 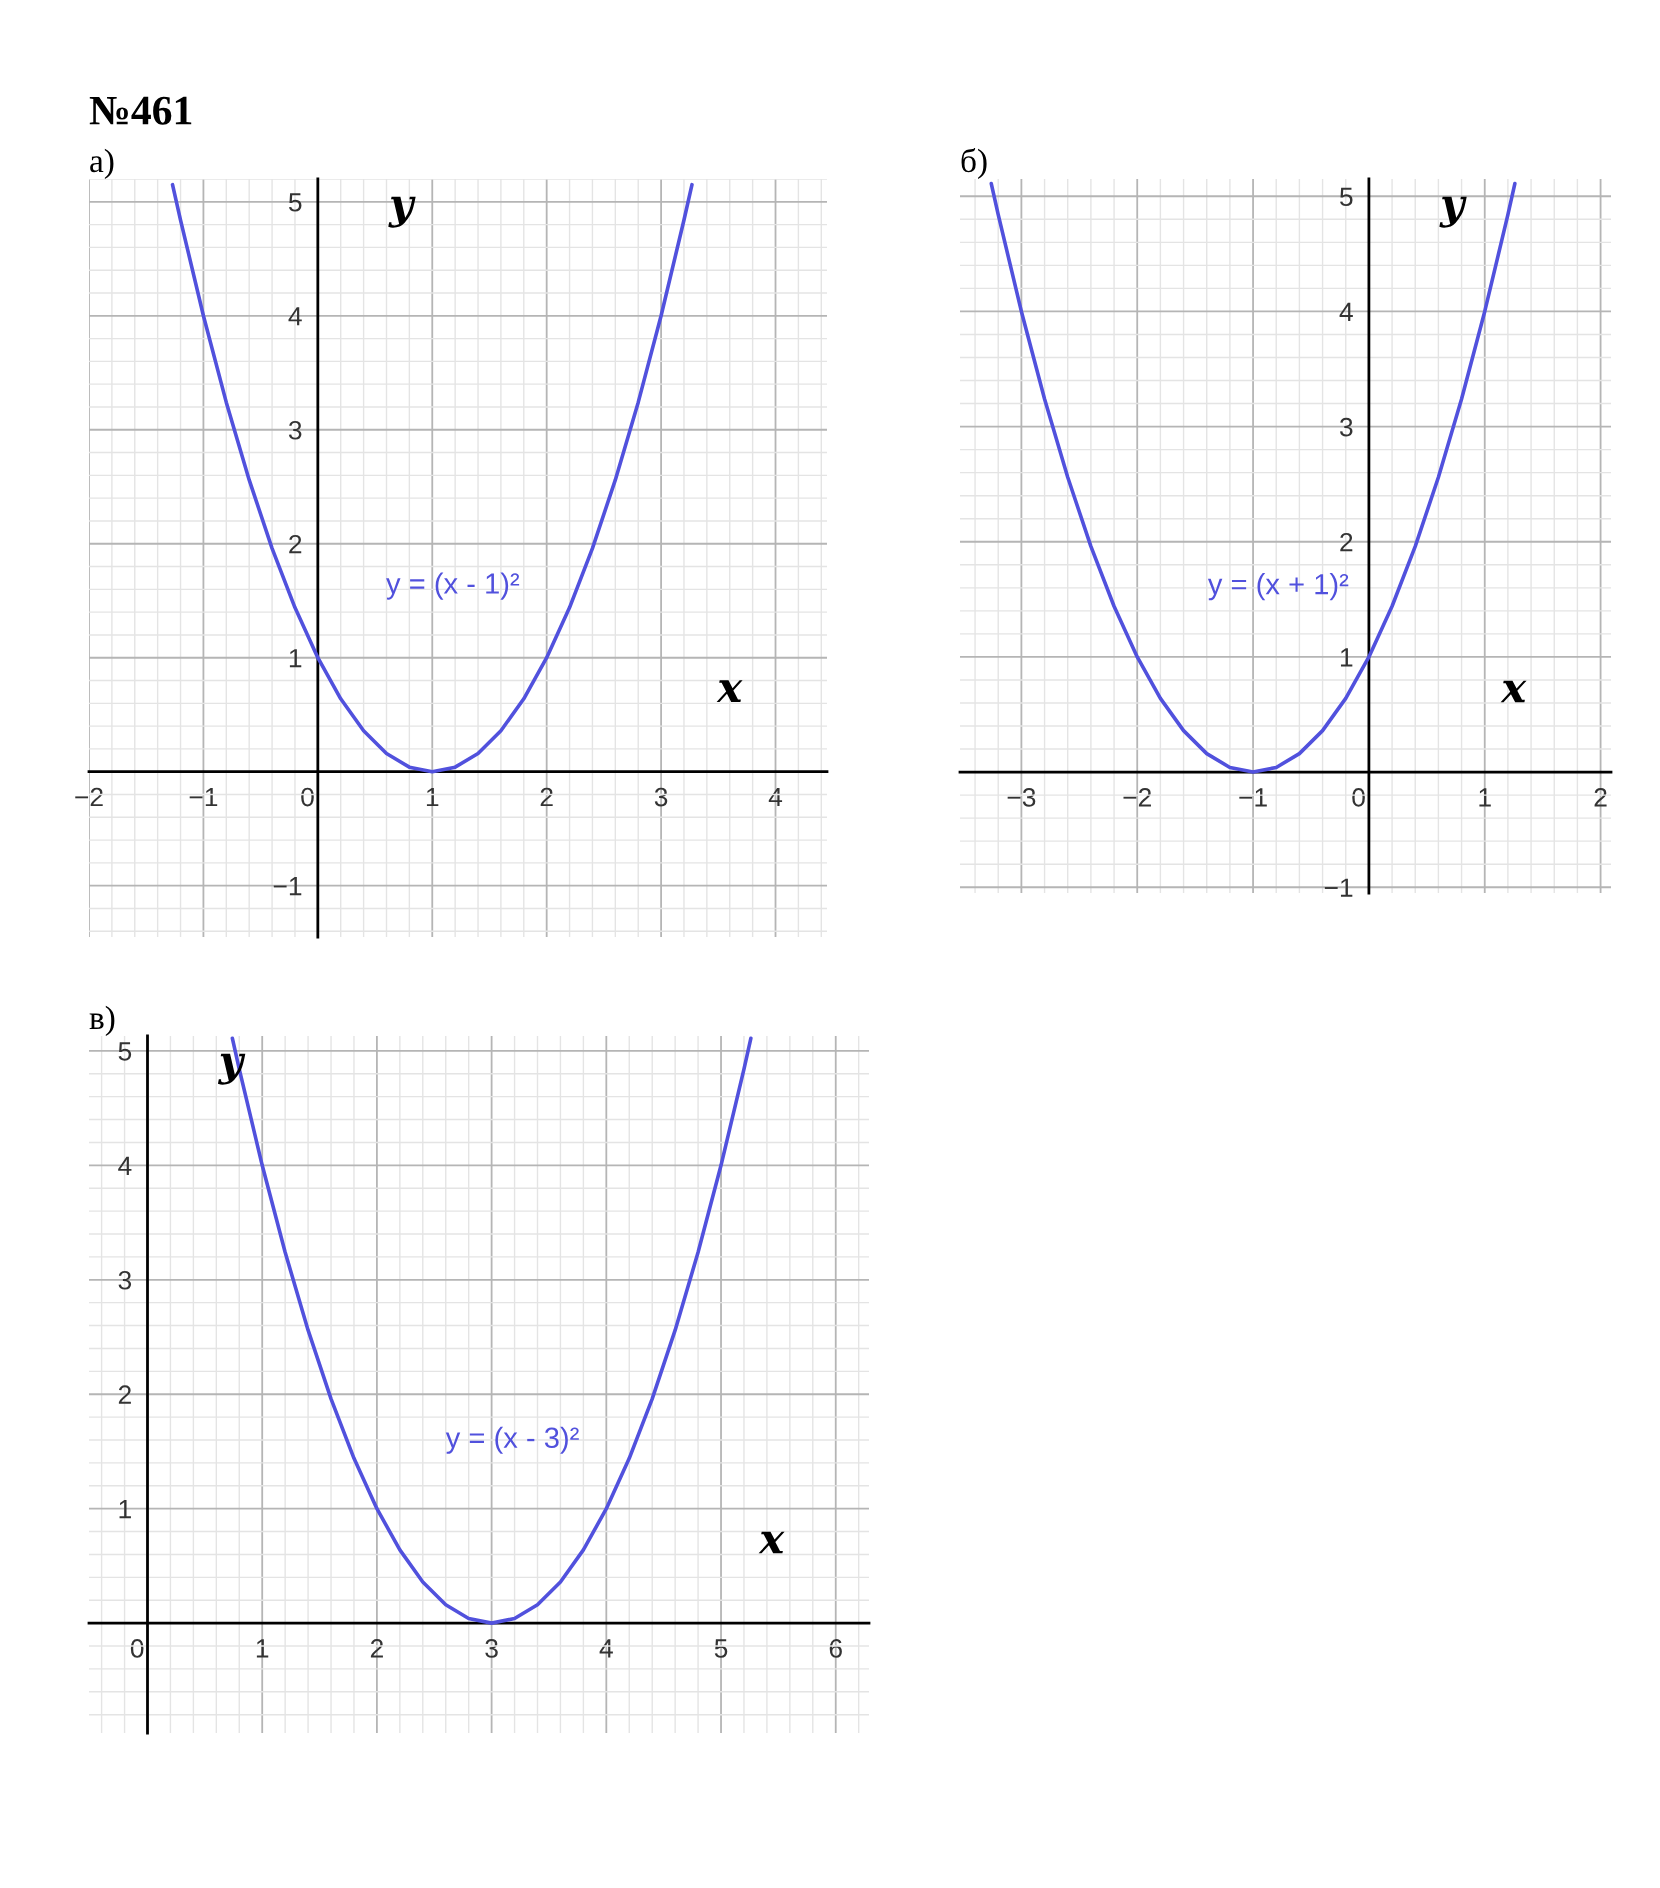 What do you see at coordinates (1278, 587) in the screenshot?
I see `series-label: y = (x + 1)²` at bounding box center [1278, 587].